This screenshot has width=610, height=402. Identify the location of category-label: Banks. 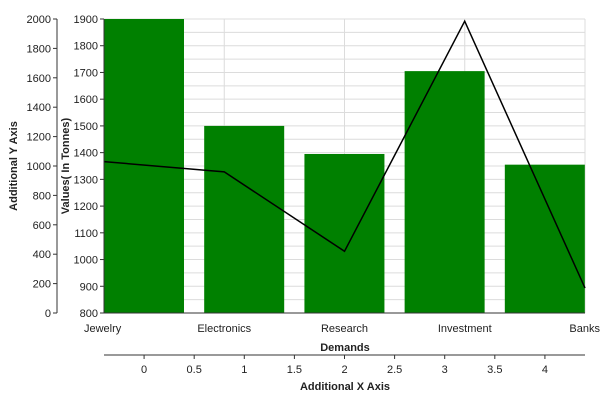
(584, 329).